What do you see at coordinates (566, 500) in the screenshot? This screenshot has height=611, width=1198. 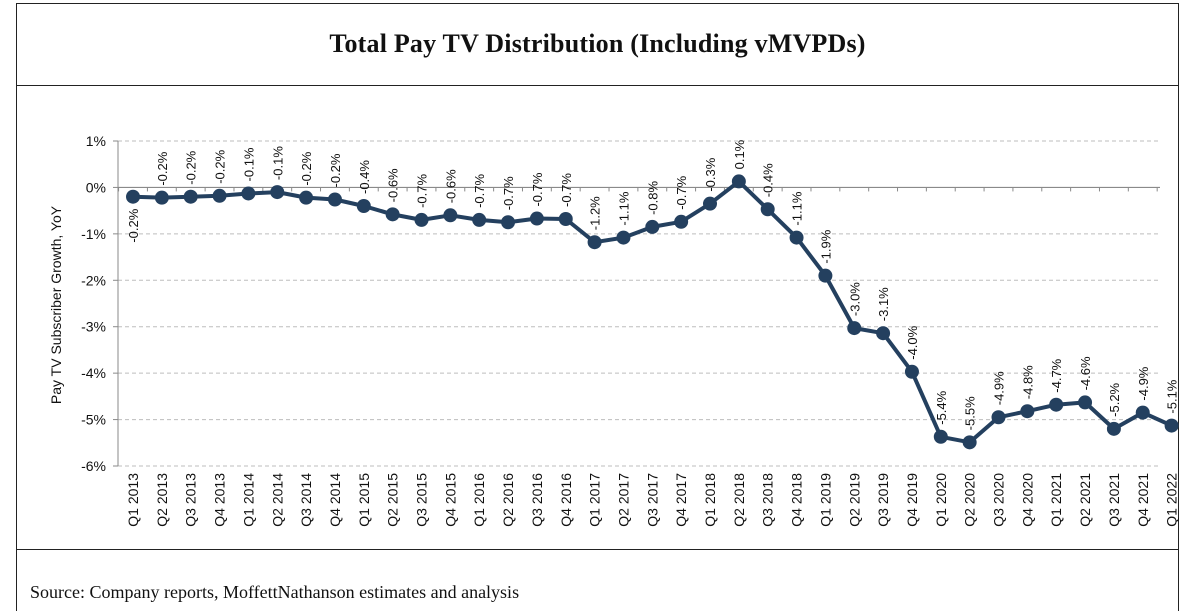 I see `x-tick-label: Q4 2016` at bounding box center [566, 500].